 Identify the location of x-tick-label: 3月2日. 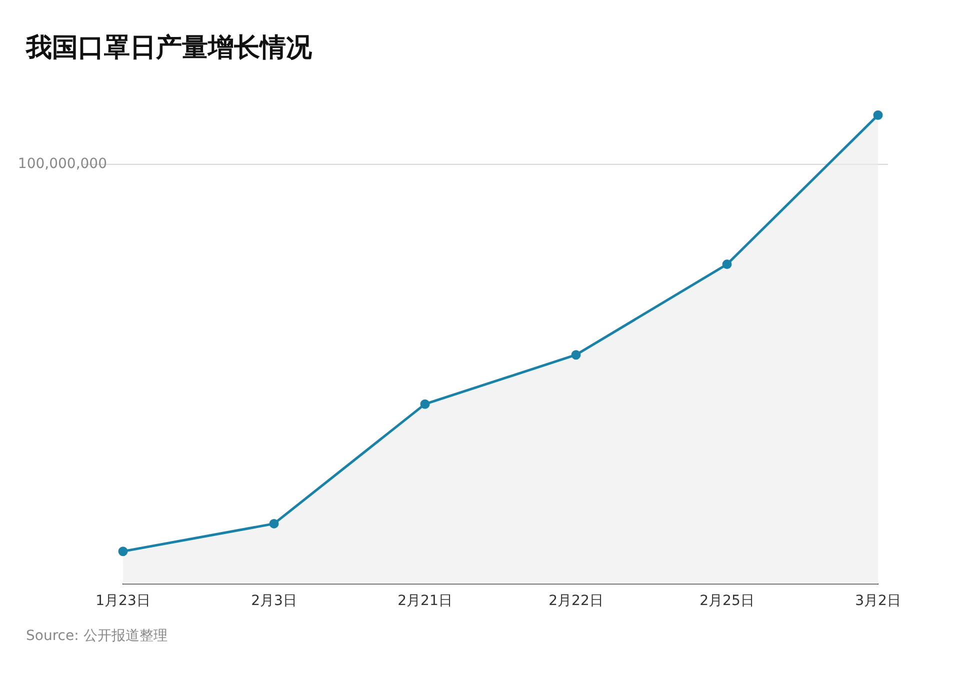
(878, 601).